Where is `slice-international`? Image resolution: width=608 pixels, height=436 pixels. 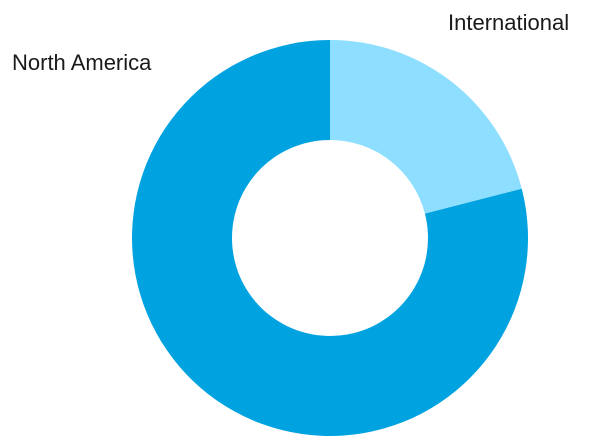 slice-international is located at coordinates (426, 127).